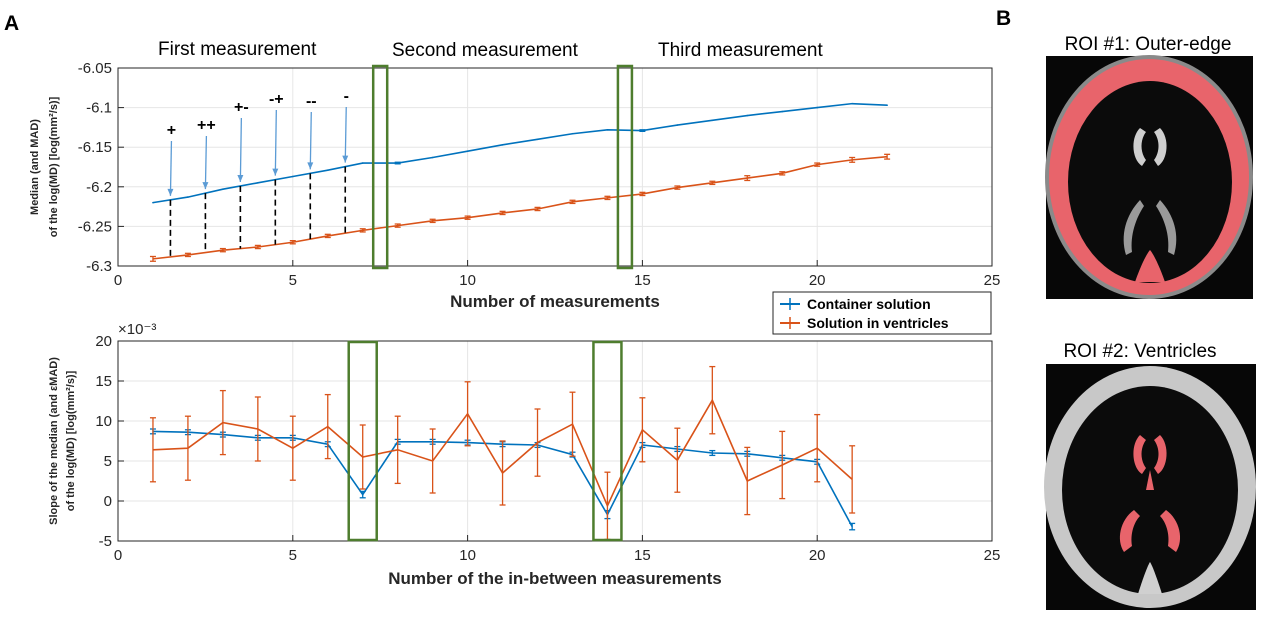 Image resolution: width=1280 pixels, height=618 pixels. I want to click on annotation-sign: ++, so click(206, 125).